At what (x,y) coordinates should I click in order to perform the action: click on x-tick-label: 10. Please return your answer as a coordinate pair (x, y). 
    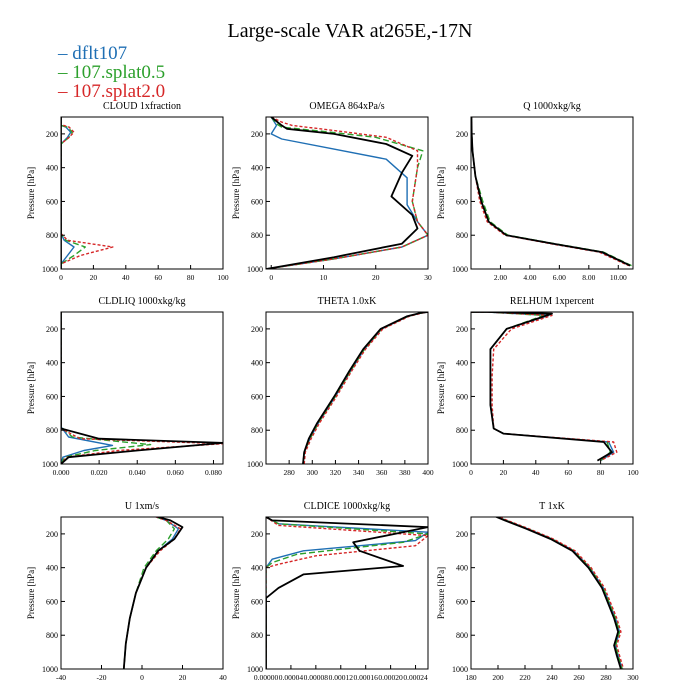
    Looking at the image, I should click on (324, 277).